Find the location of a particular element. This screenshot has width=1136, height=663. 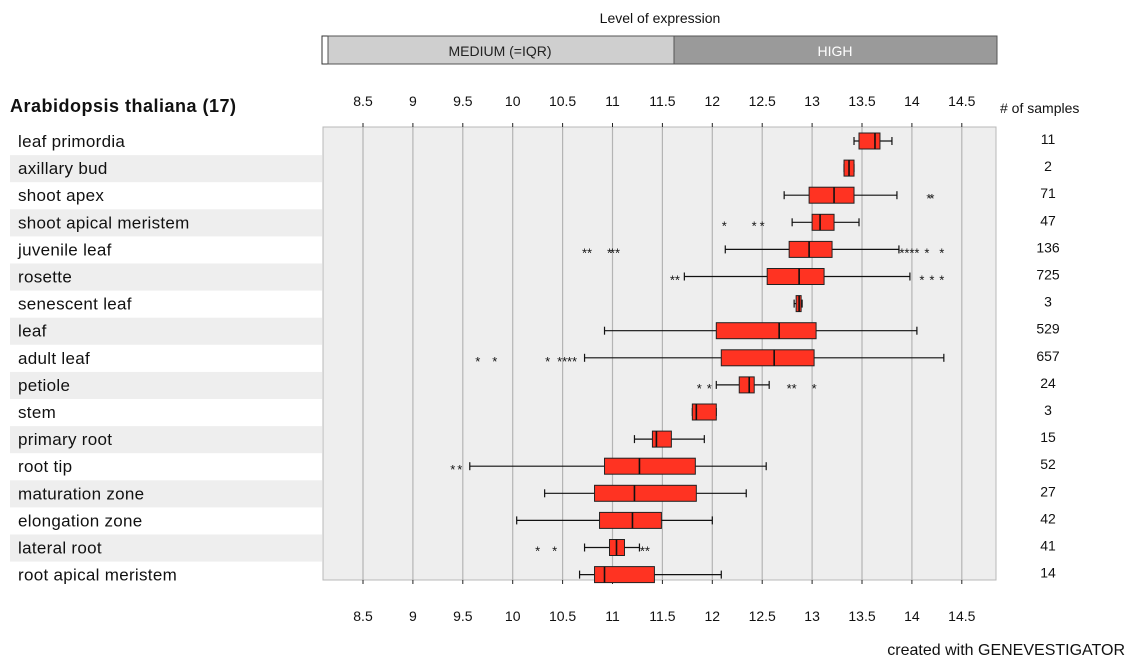

x-axis-top: 8.5 9 9.5 10 10.5 11 11.5 12 12.5 13 13.5 14 14.5 is located at coordinates (664, 110).